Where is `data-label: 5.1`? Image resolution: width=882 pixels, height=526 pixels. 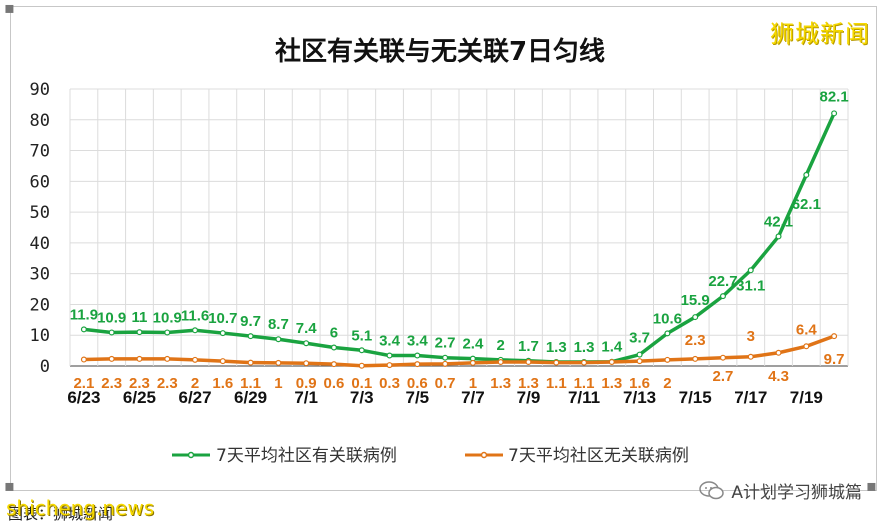
data-label: 5.1 is located at coordinates (361, 335).